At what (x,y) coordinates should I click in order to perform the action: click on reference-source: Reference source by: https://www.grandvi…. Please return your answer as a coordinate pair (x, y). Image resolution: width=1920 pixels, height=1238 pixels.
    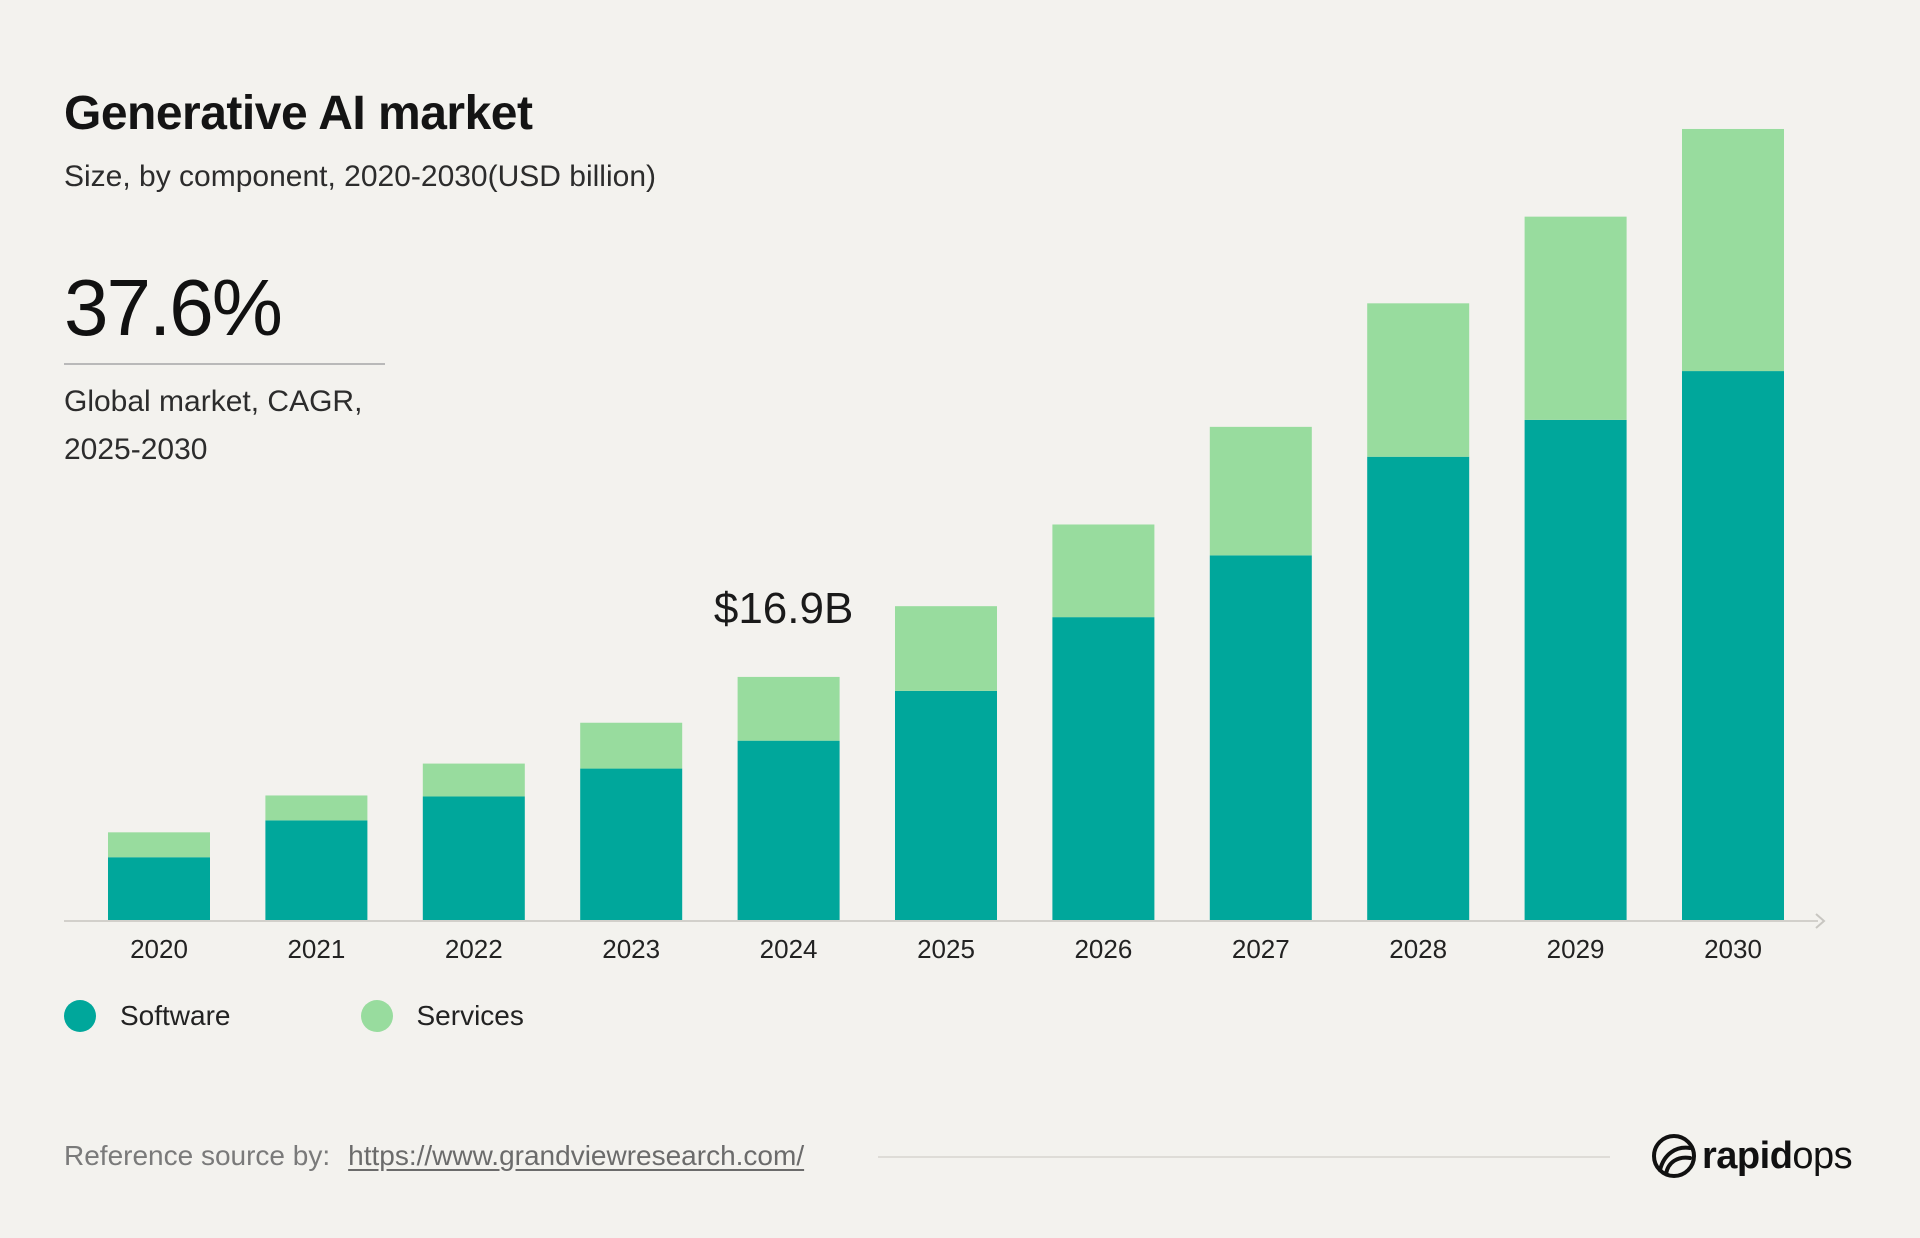
    Looking at the image, I should click on (434, 1156).